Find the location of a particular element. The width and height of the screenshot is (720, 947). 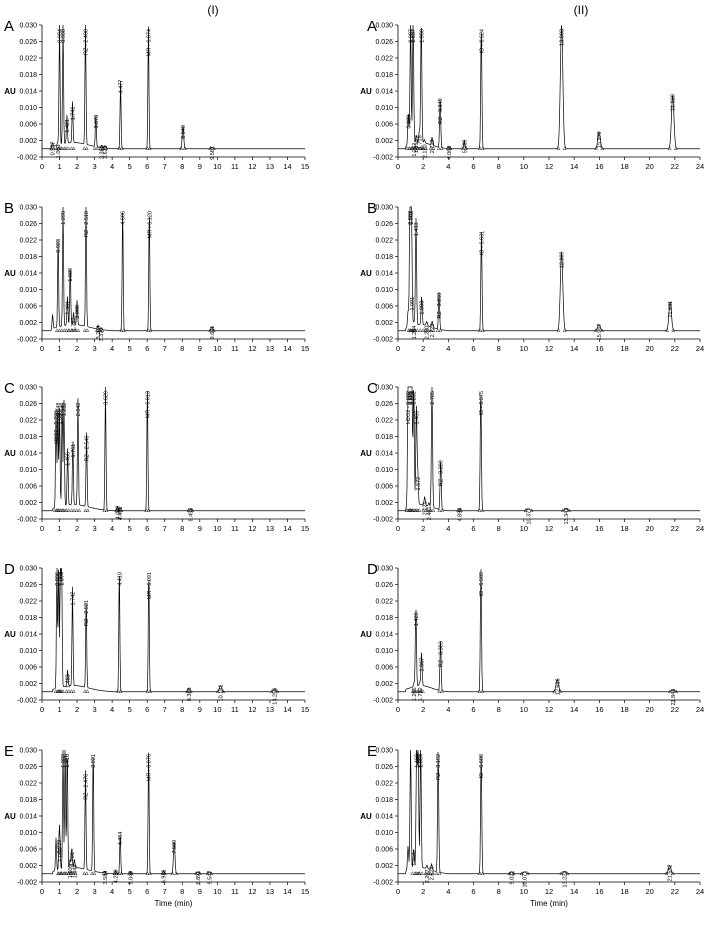

peak-label: 1.468 is located at coordinates (418, 761).